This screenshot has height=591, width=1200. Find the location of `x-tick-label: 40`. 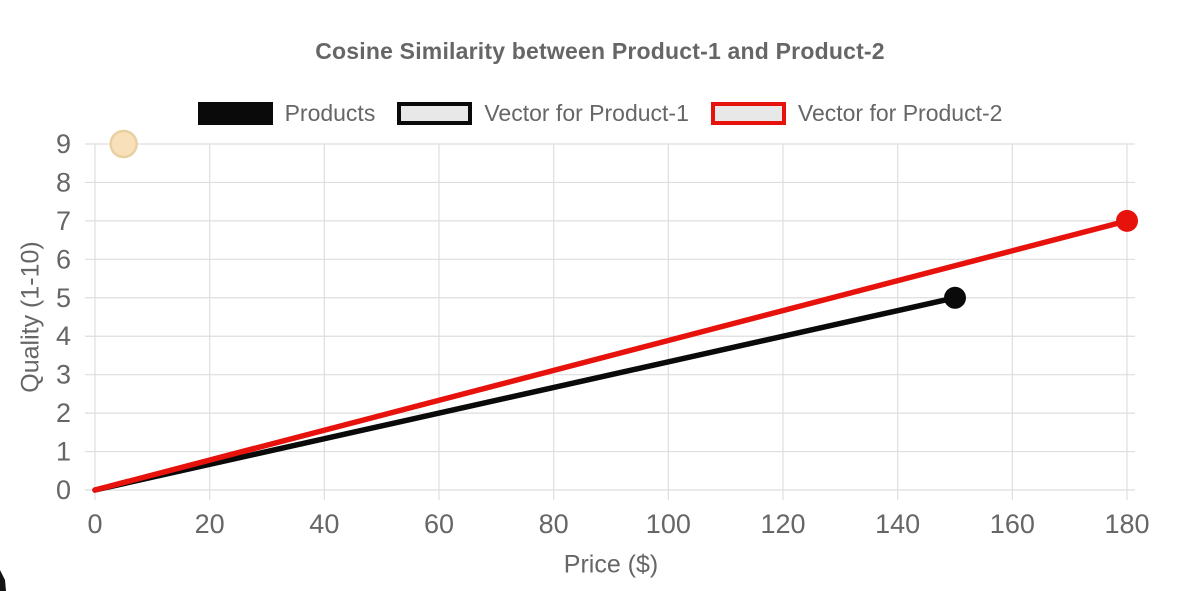

x-tick-label: 40 is located at coordinates (324, 524).